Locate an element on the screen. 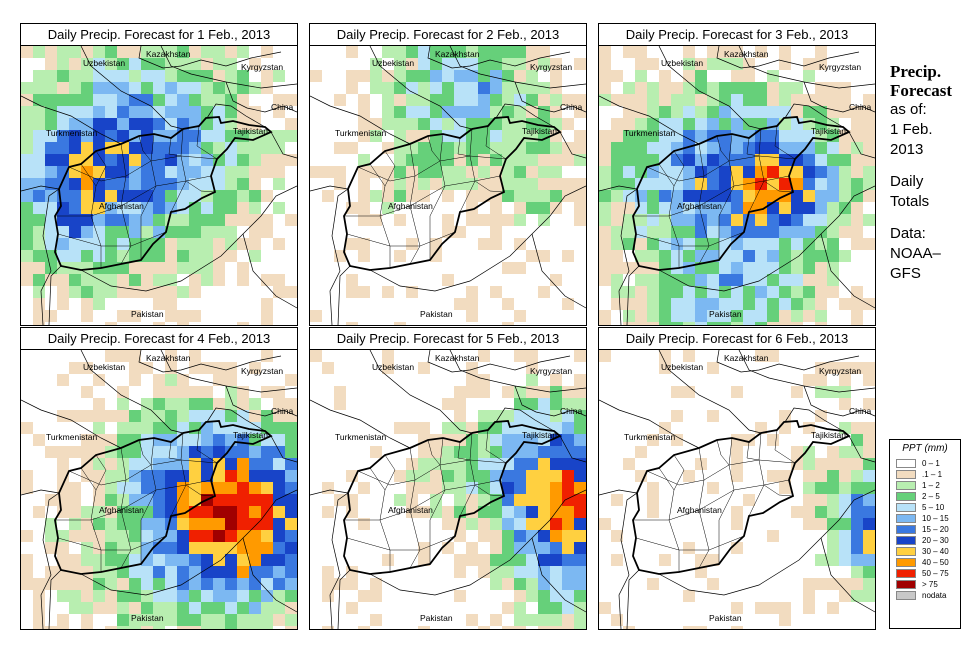  panel-title: Daily Precip. Forecast for 4 Feb., 2013 is located at coordinates (159, 339).